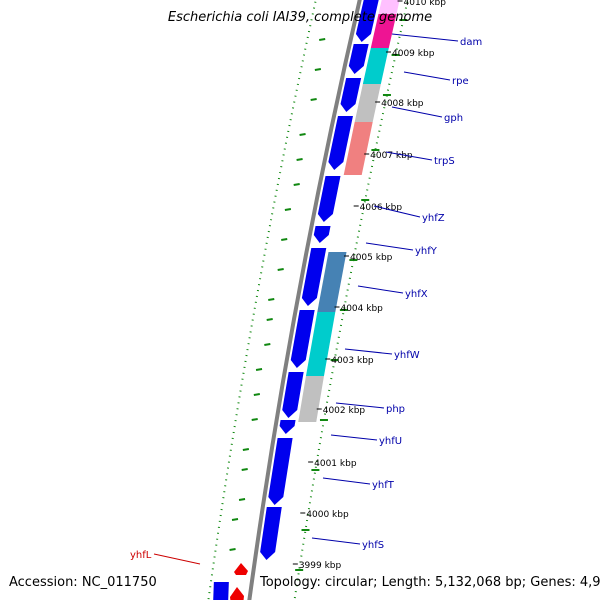 Image resolution: width=600 pixels, height=600 pixels. Describe the element at coordinates (320, 566) in the screenshot. I see `tick-label: 3999 kbp` at that location.